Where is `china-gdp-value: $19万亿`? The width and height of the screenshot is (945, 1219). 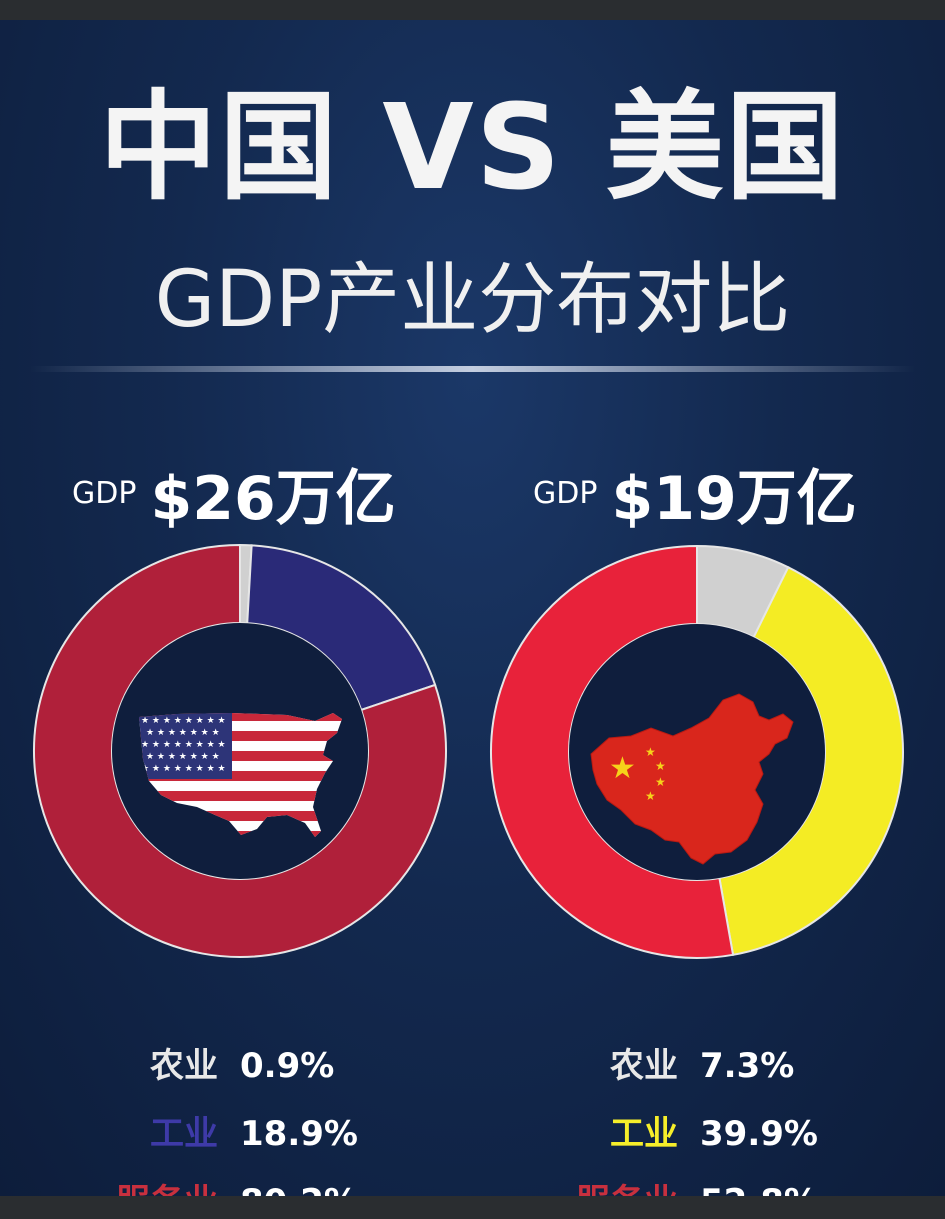 china-gdp-value: $19万亿 is located at coordinates (734, 499).